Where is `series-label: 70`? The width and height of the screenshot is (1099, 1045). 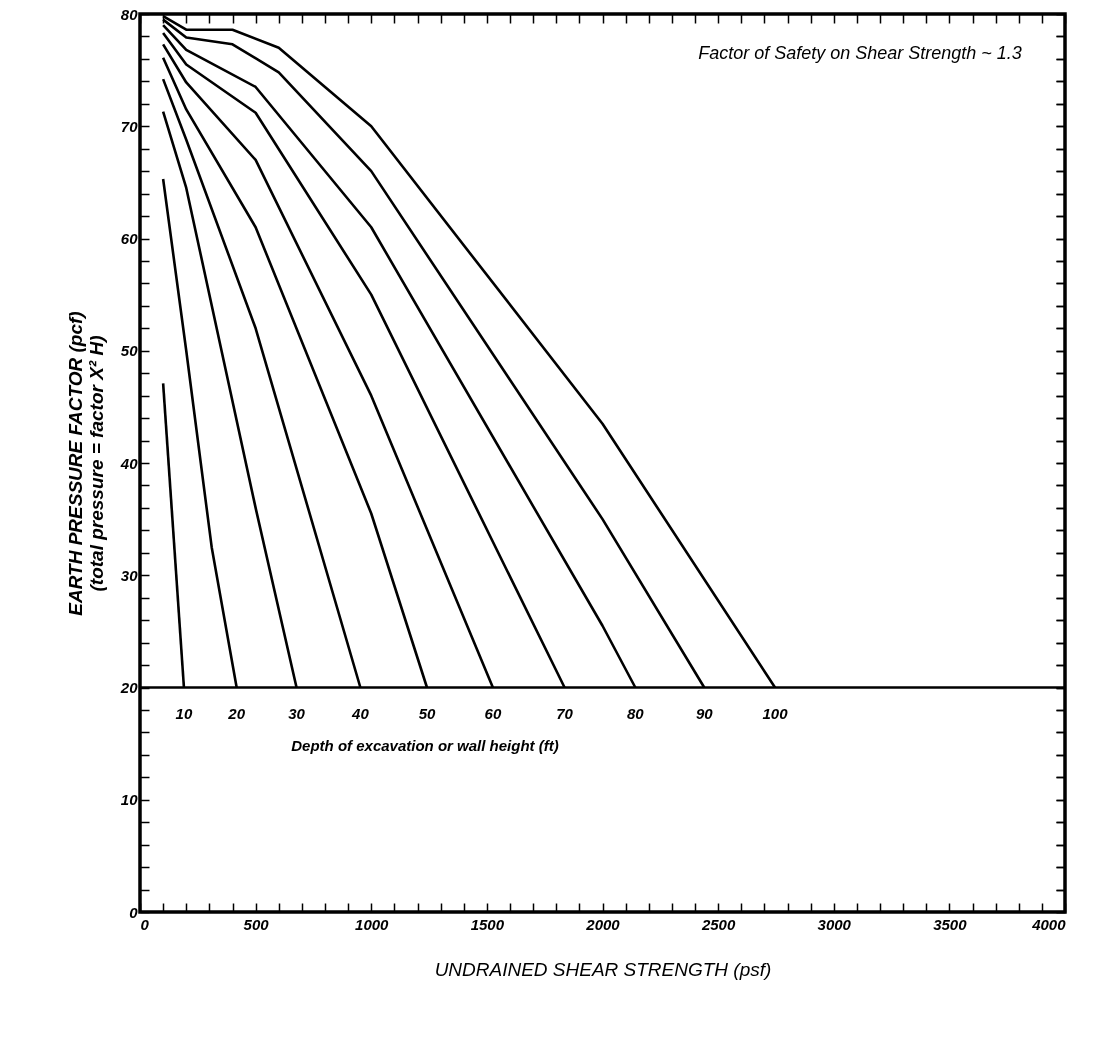
series-label: 70 is located at coordinates (565, 713).